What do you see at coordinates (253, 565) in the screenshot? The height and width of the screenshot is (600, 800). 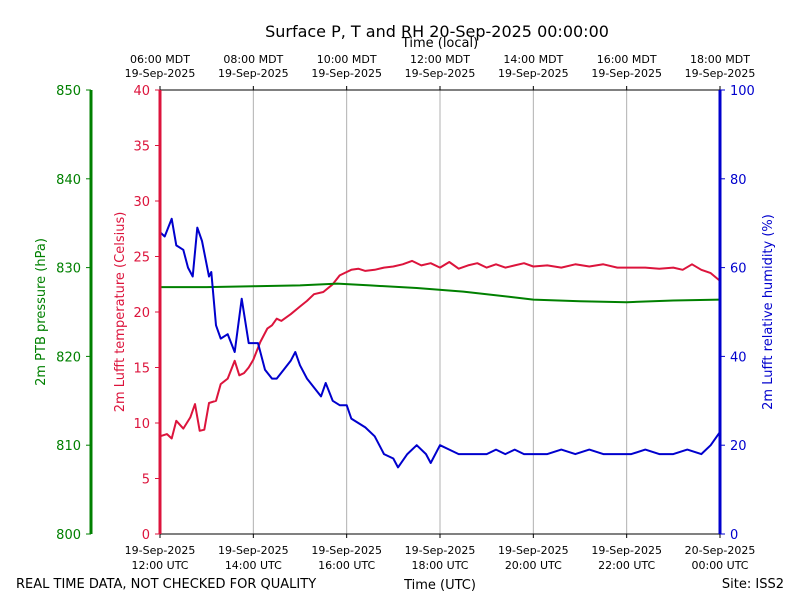 I see `bottom-tick-label: 14:00 UTC` at bounding box center [253, 565].